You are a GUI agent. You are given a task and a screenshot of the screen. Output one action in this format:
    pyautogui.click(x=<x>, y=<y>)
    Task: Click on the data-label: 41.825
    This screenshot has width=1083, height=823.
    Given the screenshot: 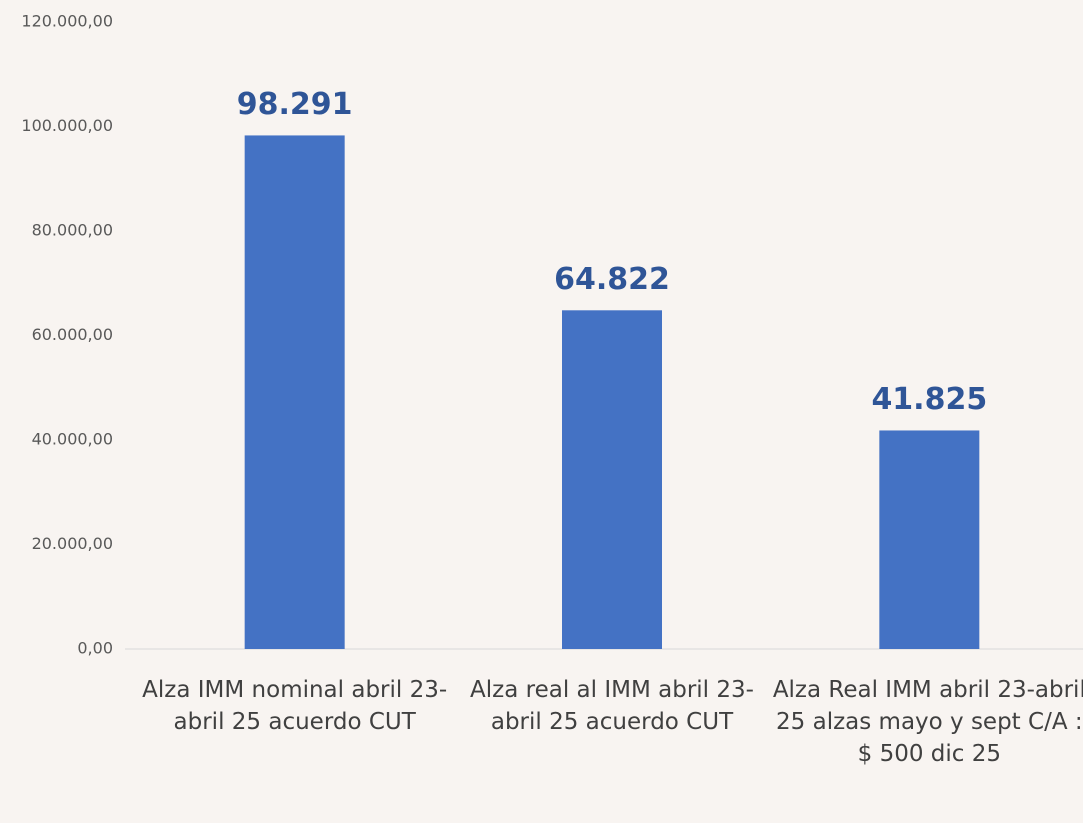 What is the action you would take?
    pyautogui.click(x=929, y=399)
    